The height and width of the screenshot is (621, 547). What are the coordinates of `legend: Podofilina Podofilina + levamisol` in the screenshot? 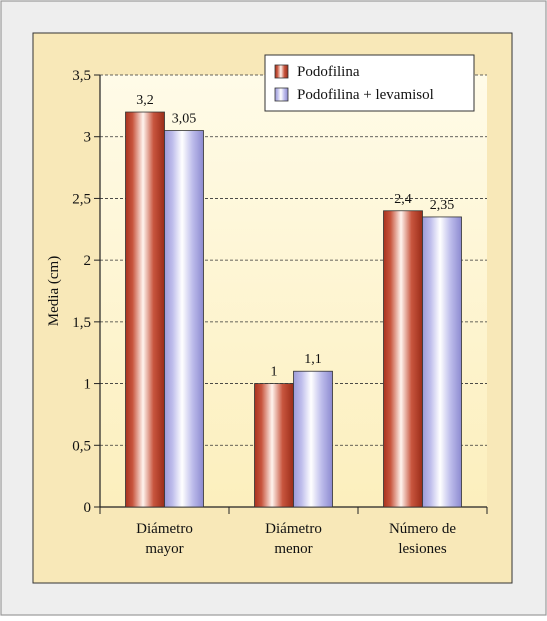 It's located at (369, 83).